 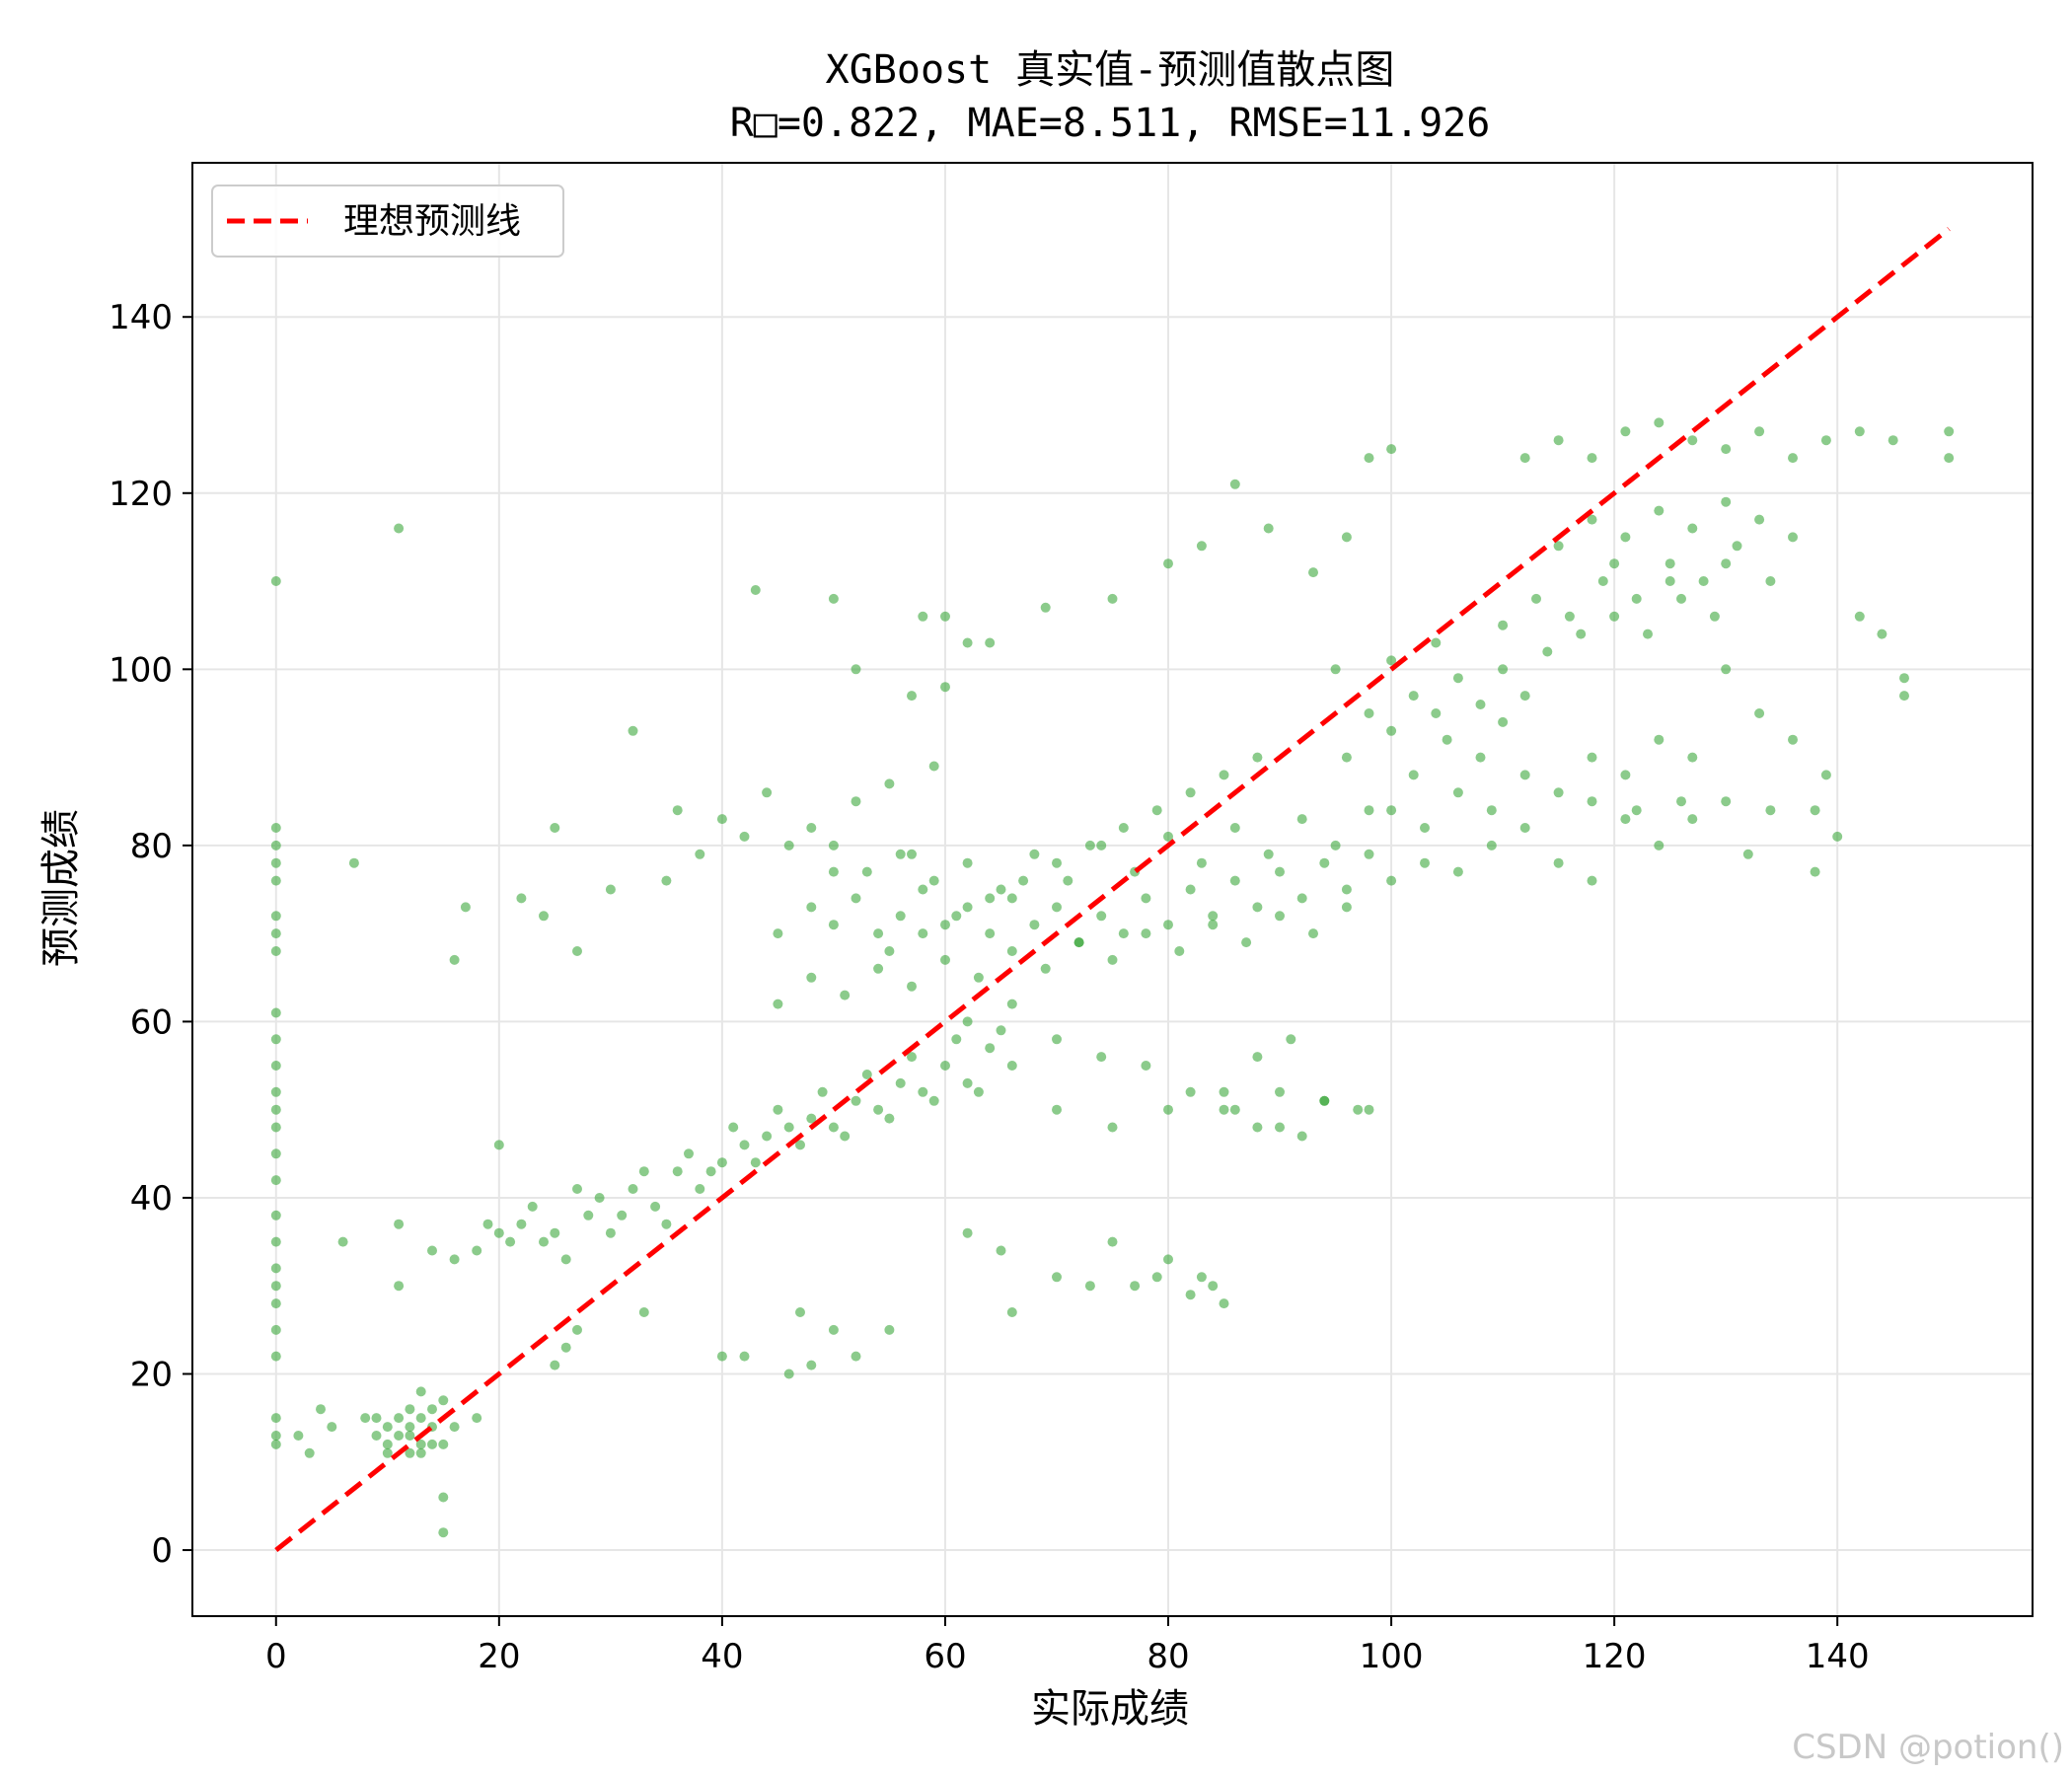 I want to click on y-tick-label: 40, so click(x=152, y=1199).